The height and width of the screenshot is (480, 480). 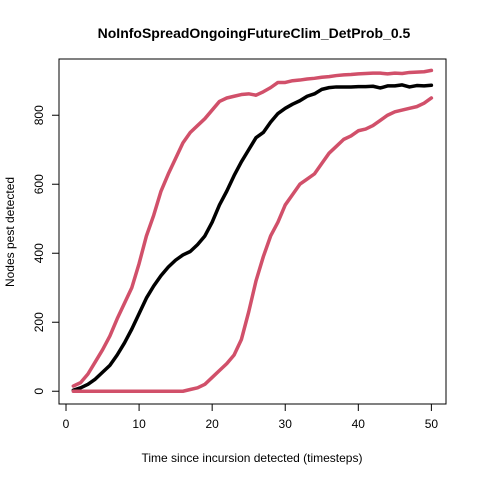 What do you see at coordinates (286, 424) in the screenshot?
I see `x-tick-label: 30` at bounding box center [286, 424].